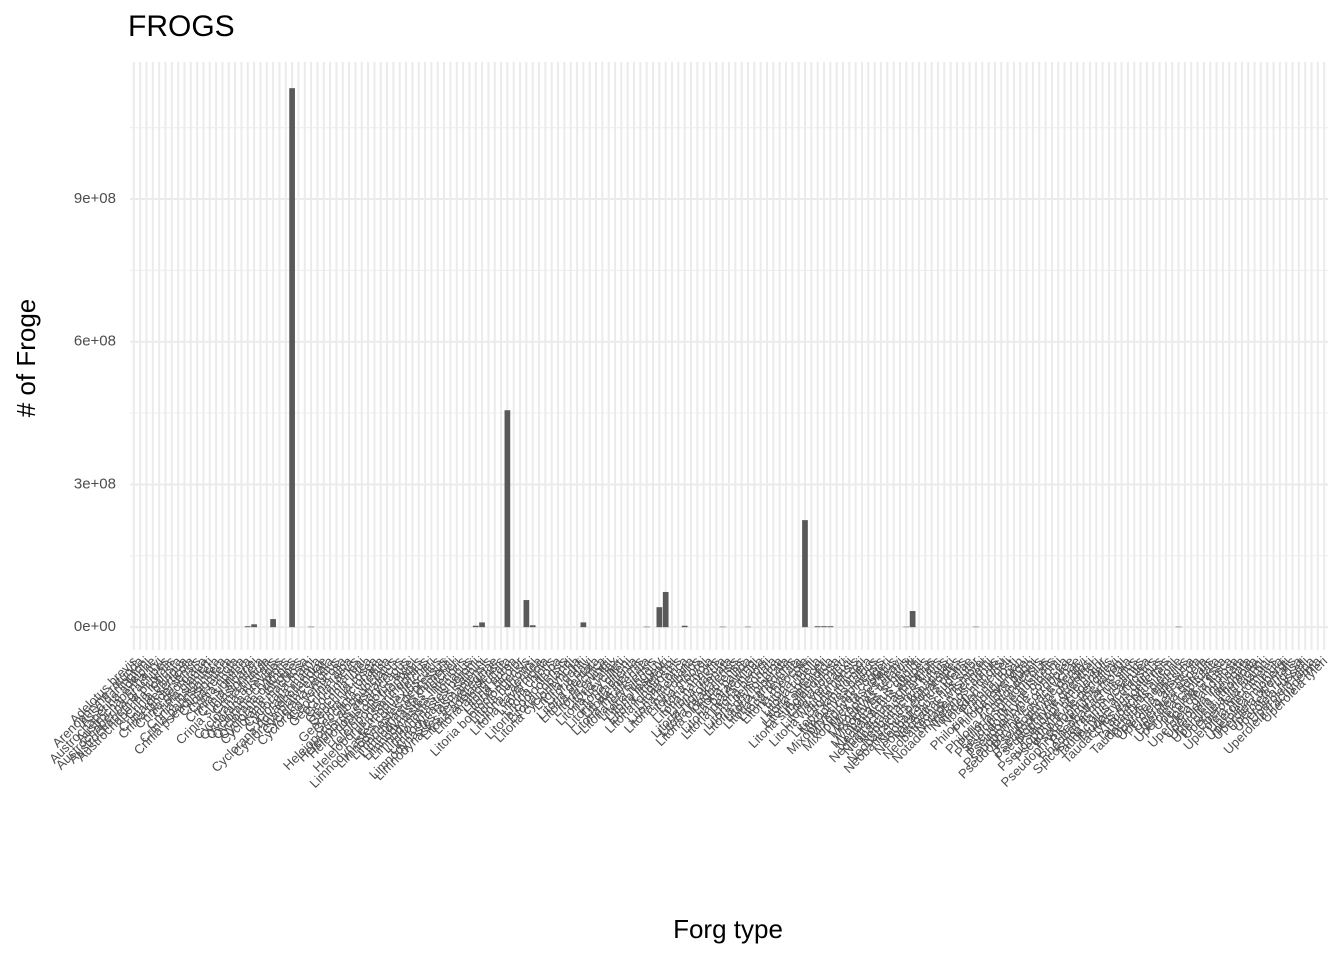 The width and height of the screenshot is (1344, 960). What do you see at coordinates (95, 198) in the screenshot?
I see `y-tick-label: 9e+08` at bounding box center [95, 198].